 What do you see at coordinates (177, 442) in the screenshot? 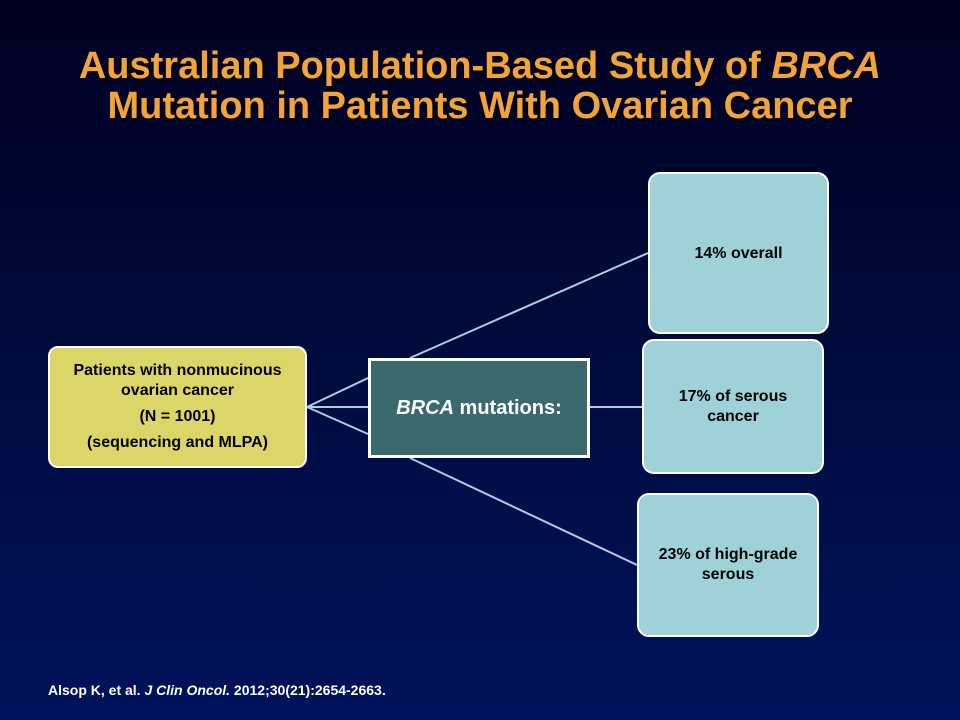
I see `patients-line-4: (sequencing and MLPA)` at bounding box center [177, 442].